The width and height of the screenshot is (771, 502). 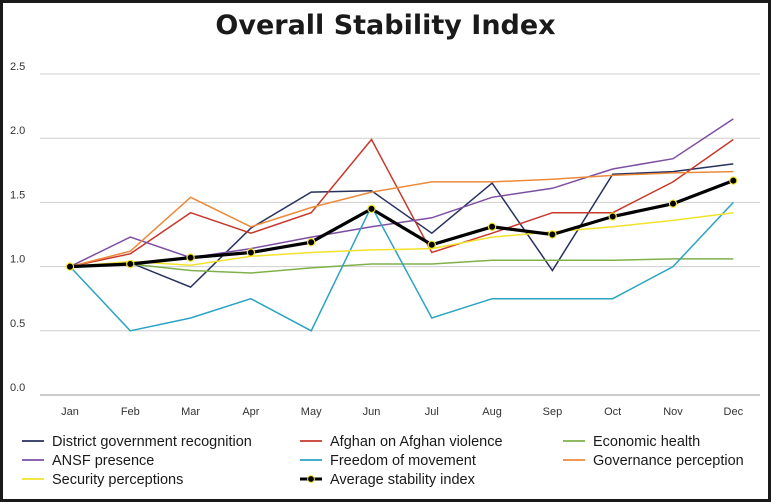 What do you see at coordinates (17, 260) in the screenshot?
I see `y-tick-label: 1.0` at bounding box center [17, 260].